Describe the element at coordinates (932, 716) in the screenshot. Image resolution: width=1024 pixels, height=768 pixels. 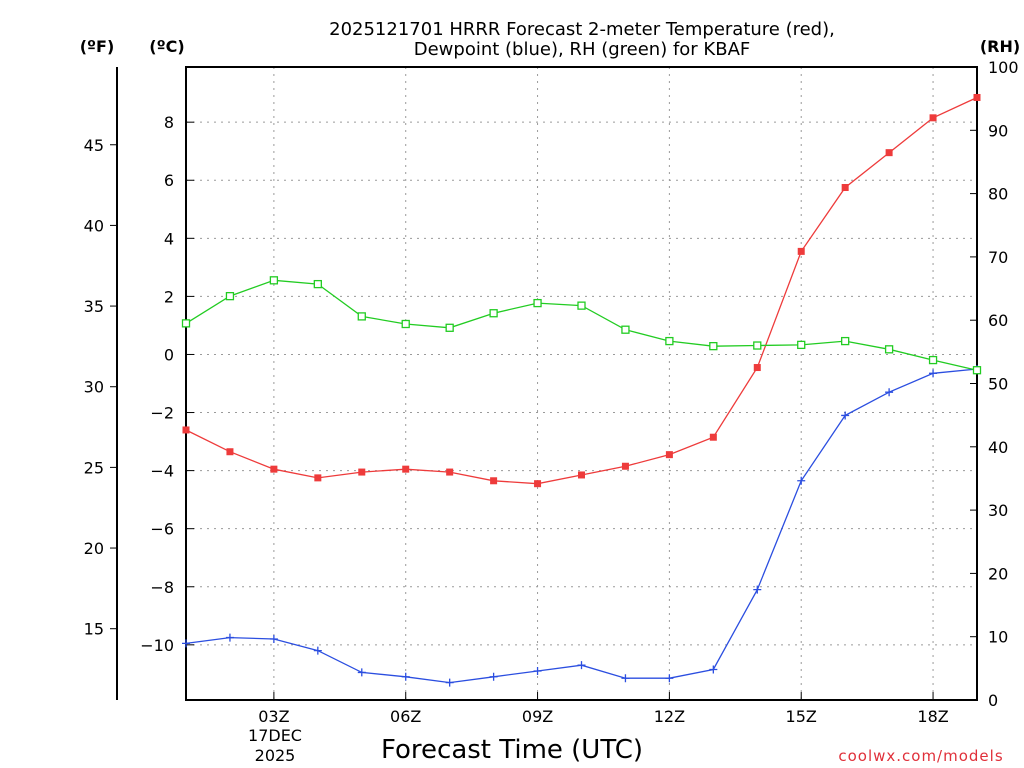
I see `x-tick-label: 18Z` at that location.